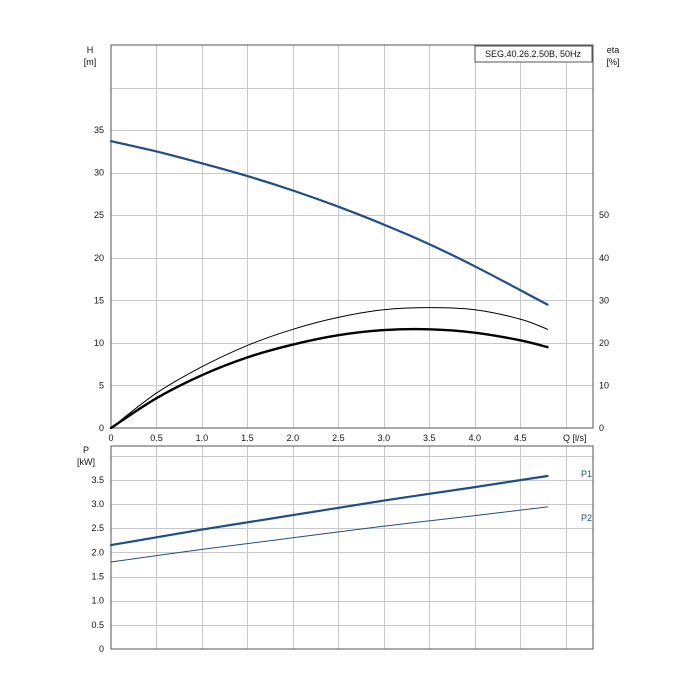 The height and width of the screenshot is (700, 700). I want to click on power-tick-label: 1.0, so click(97, 601).